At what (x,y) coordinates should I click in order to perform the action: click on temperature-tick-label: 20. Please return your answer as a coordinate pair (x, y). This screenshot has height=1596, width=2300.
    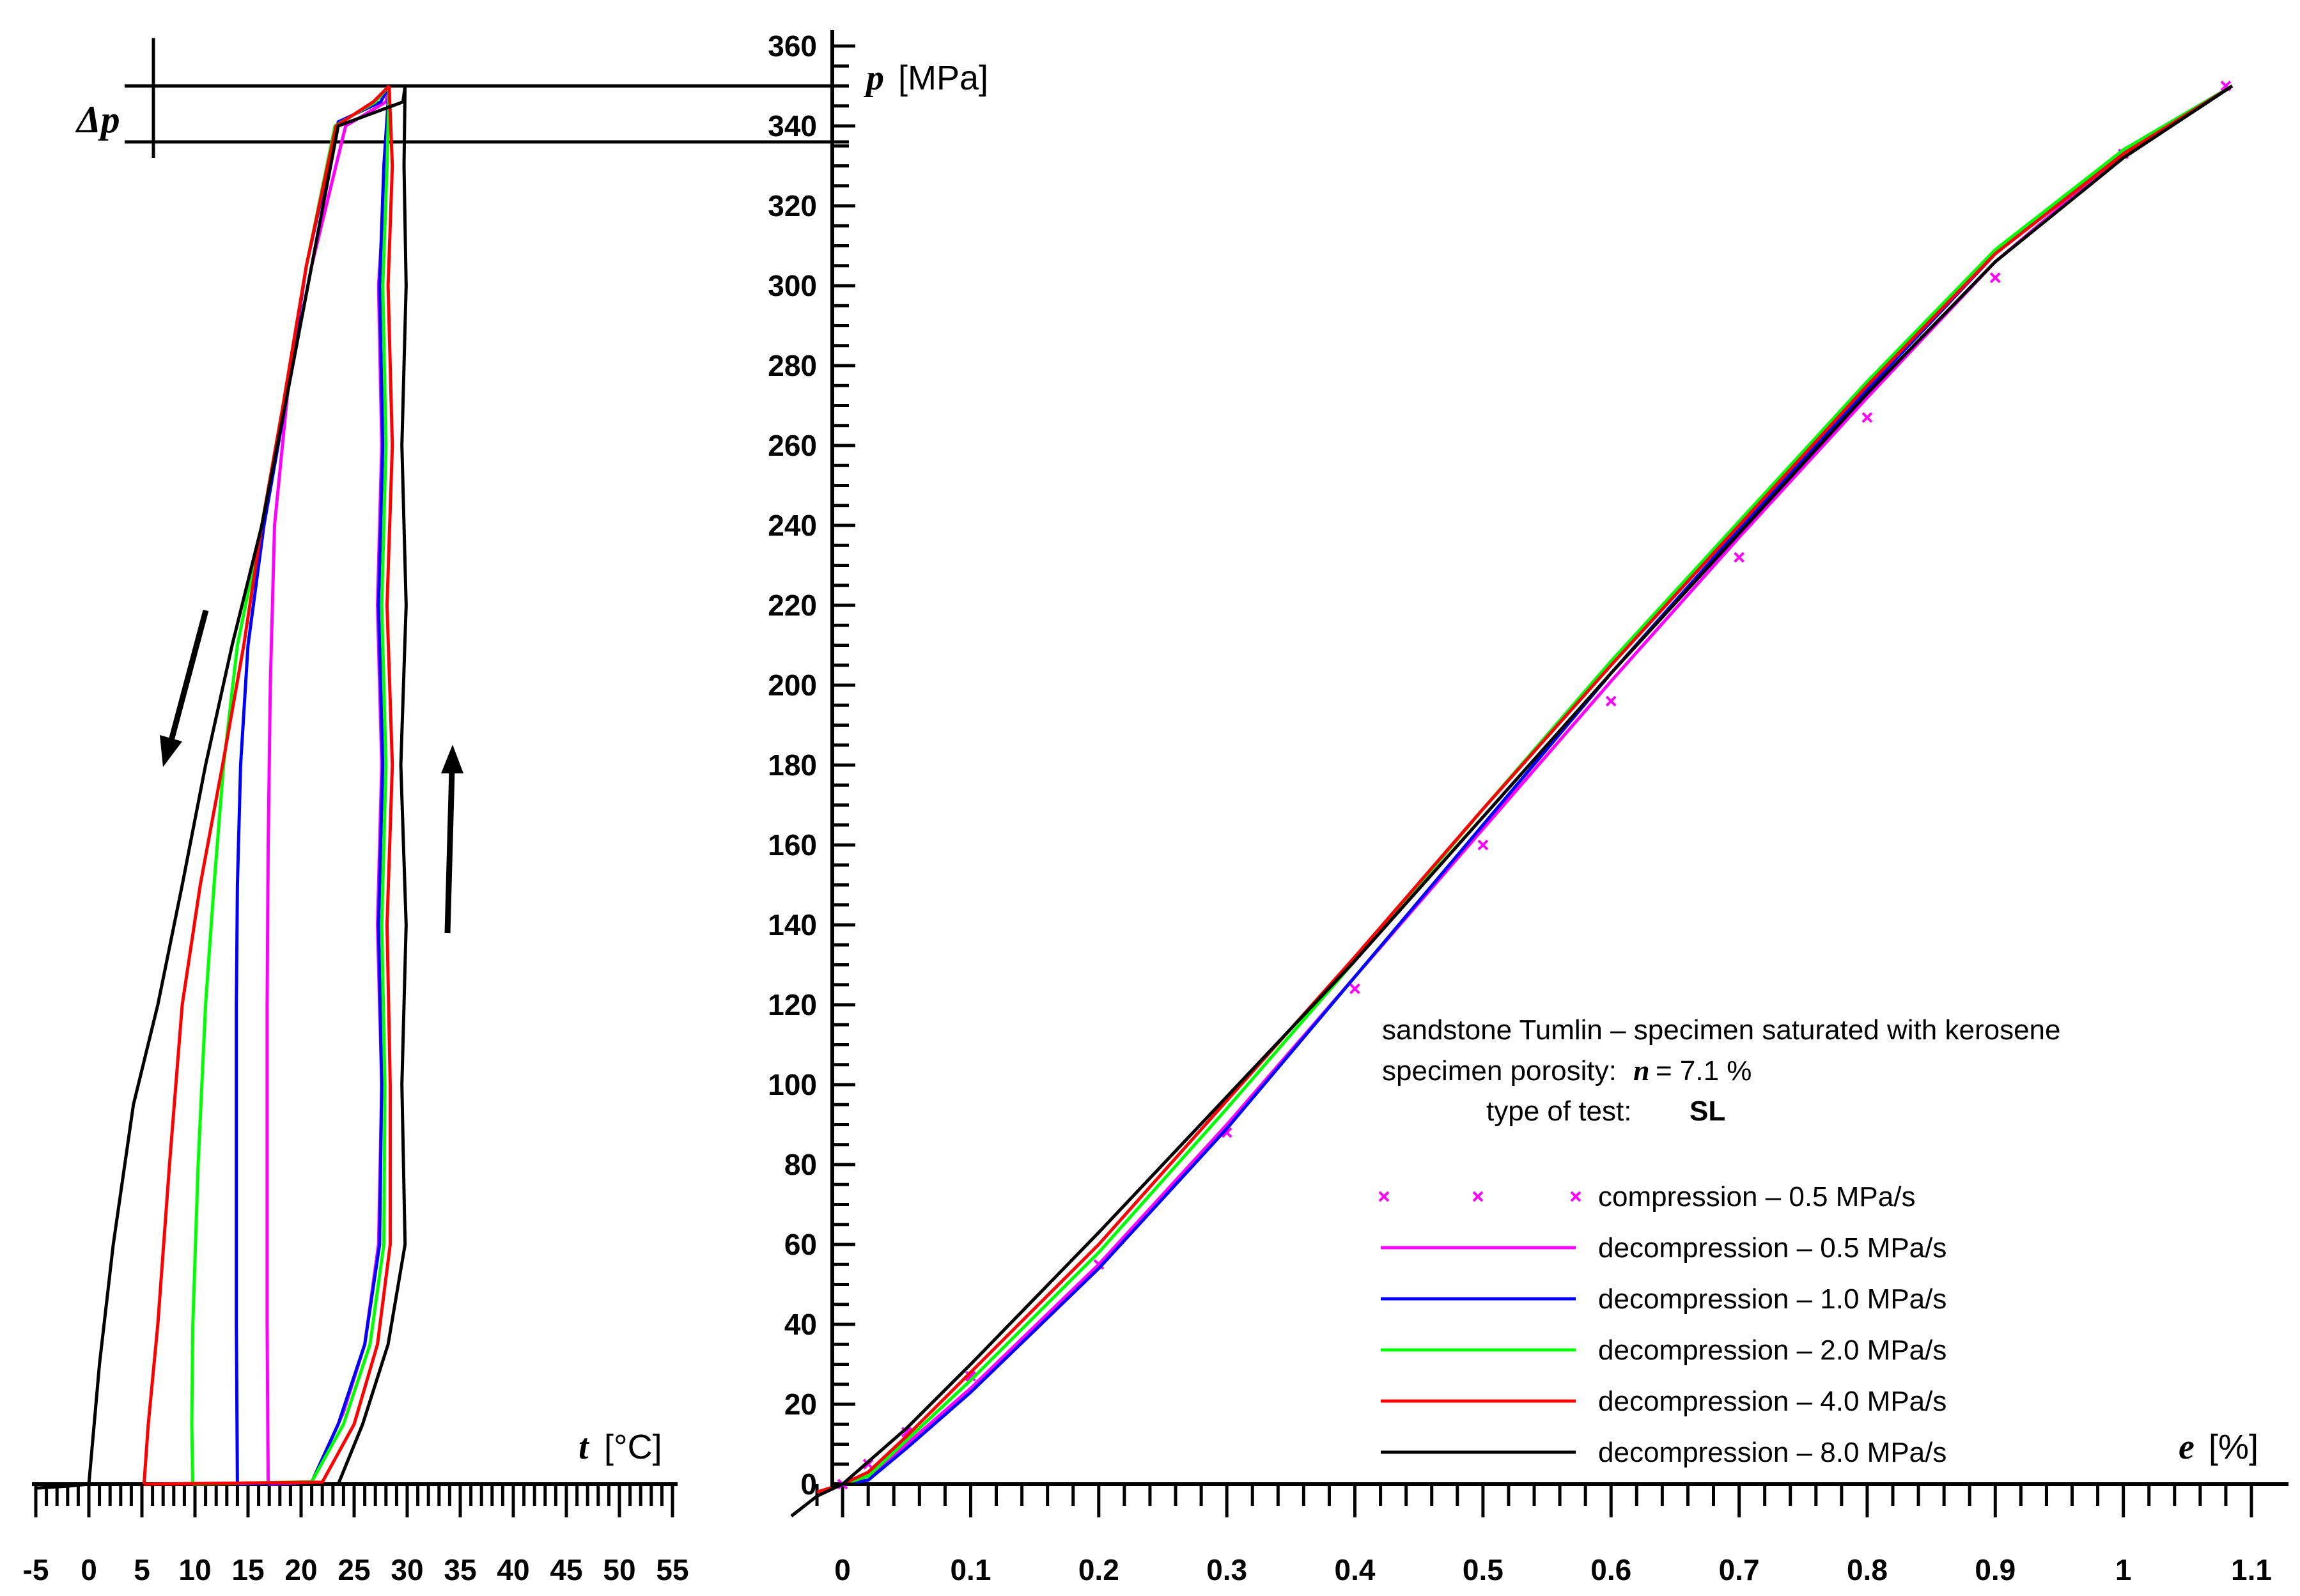
    Looking at the image, I should click on (300, 1569).